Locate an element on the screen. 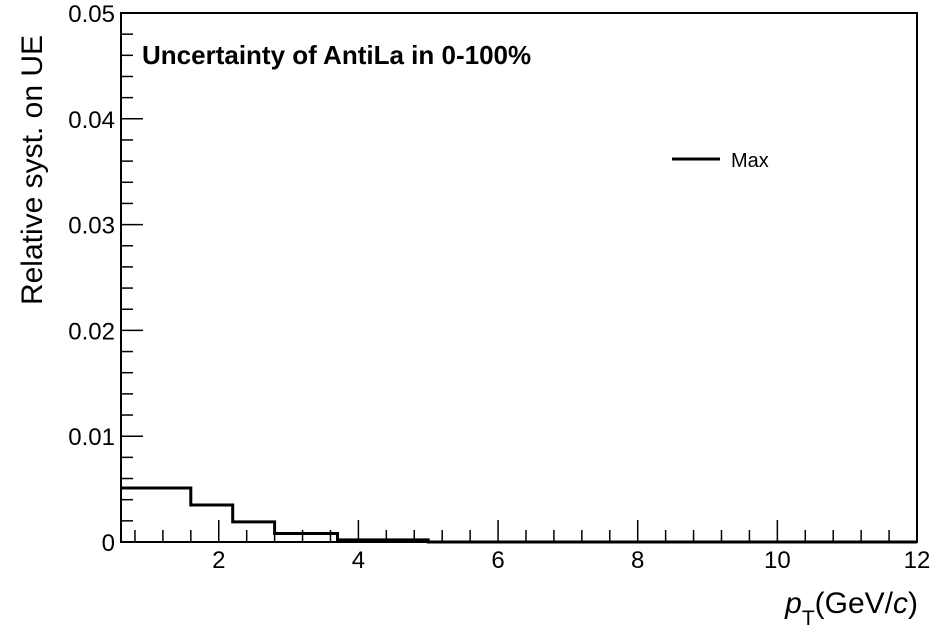 This screenshot has height=638, width=945. x-tick-label: 6 is located at coordinates (497, 560).